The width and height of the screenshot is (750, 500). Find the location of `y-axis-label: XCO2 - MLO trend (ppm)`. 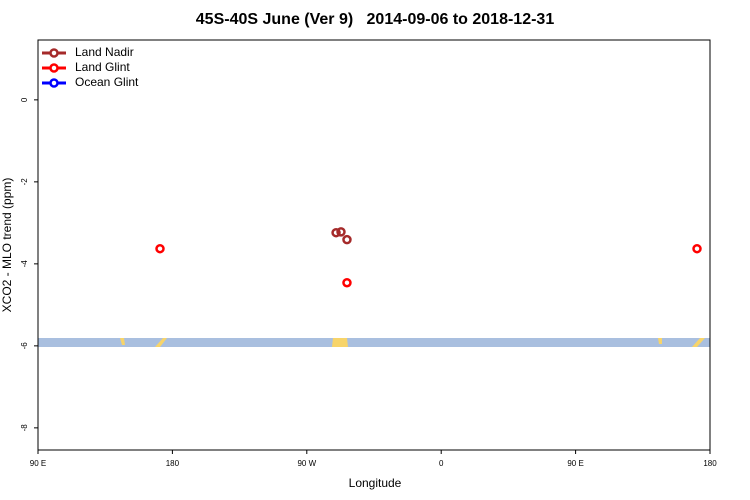

y-axis-label: XCO2 - MLO trend (ppm) is located at coordinates (7, 245).